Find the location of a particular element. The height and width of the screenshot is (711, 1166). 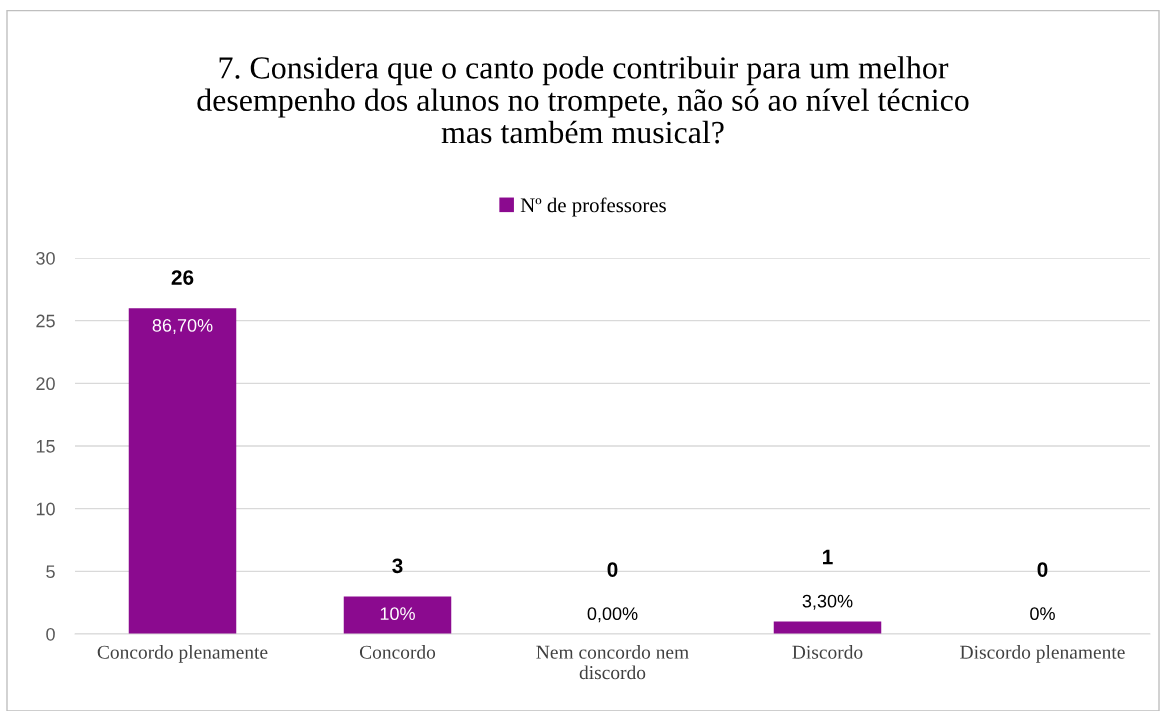

annotation: 86,70% is located at coordinates (182, 326).